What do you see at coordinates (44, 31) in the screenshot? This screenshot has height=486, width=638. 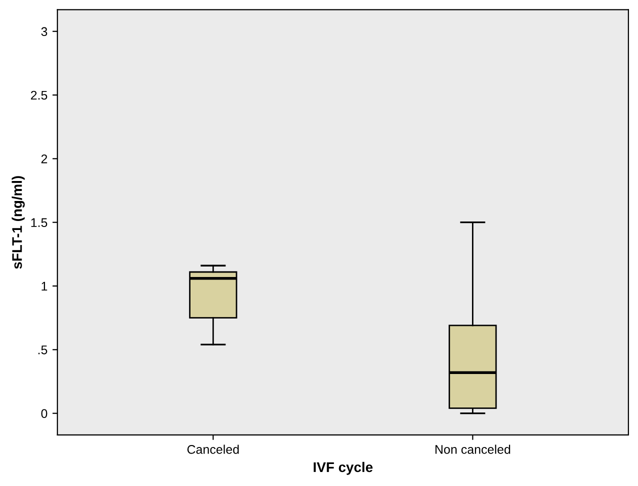 I see `y-tick-label: 3` at bounding box center [44, 31].